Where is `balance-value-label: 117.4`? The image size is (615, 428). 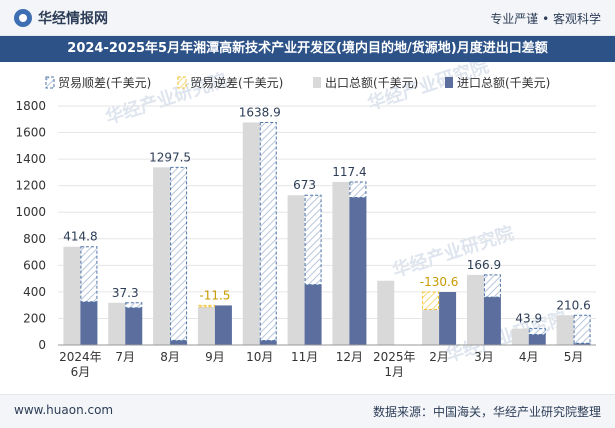
balance-value-label: 117.4 is located at coordinates (349, 172).